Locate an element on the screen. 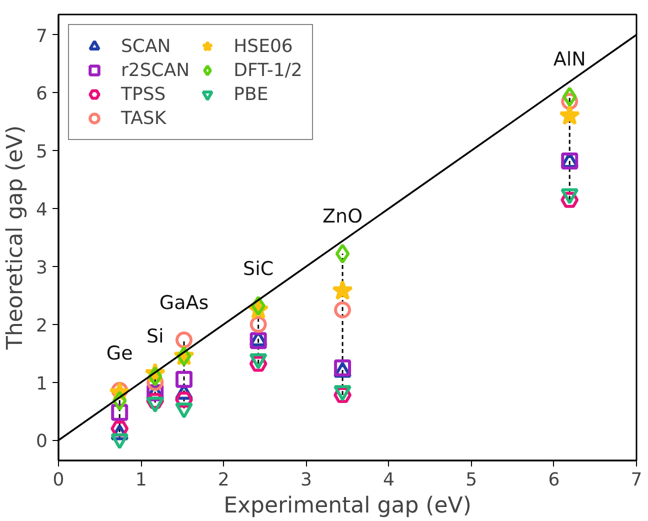 Image resolution: width=648 pixels, height=521 pixels. annotation: ZnO is located at coordinates (342, 217).